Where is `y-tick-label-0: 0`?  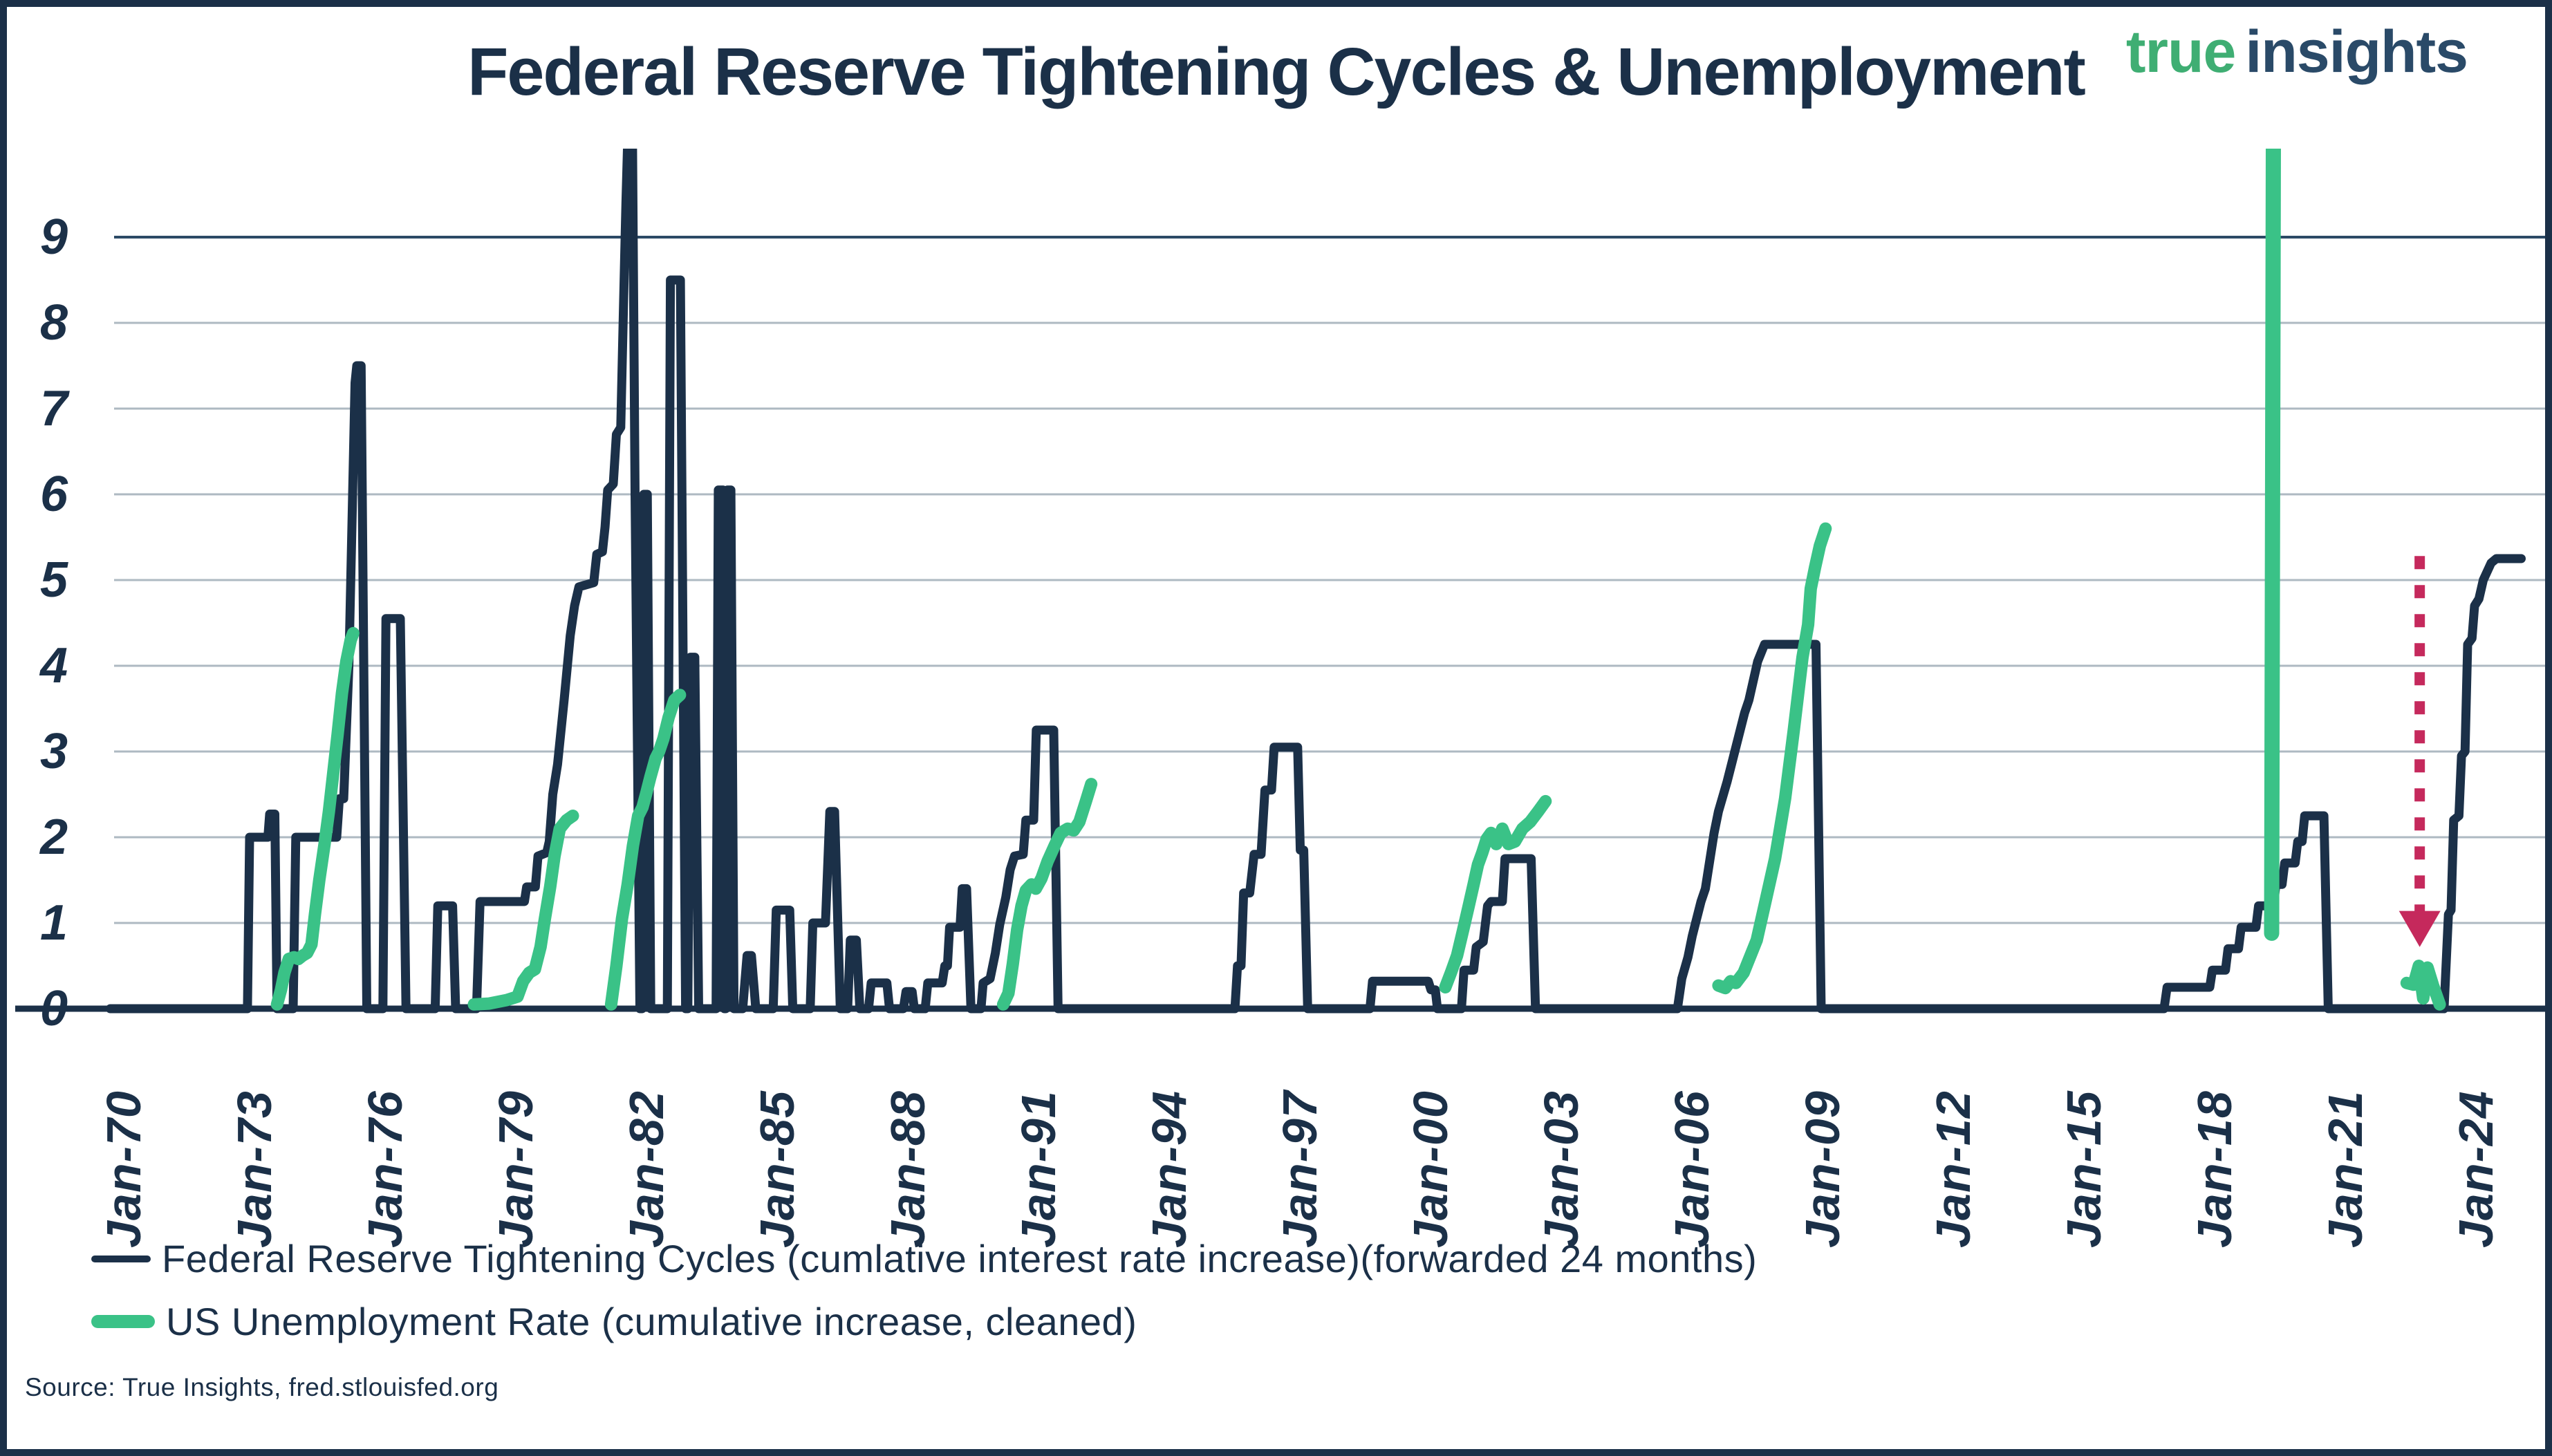
y-tick-label-0: 0 is located at coordinates (54, 1008).